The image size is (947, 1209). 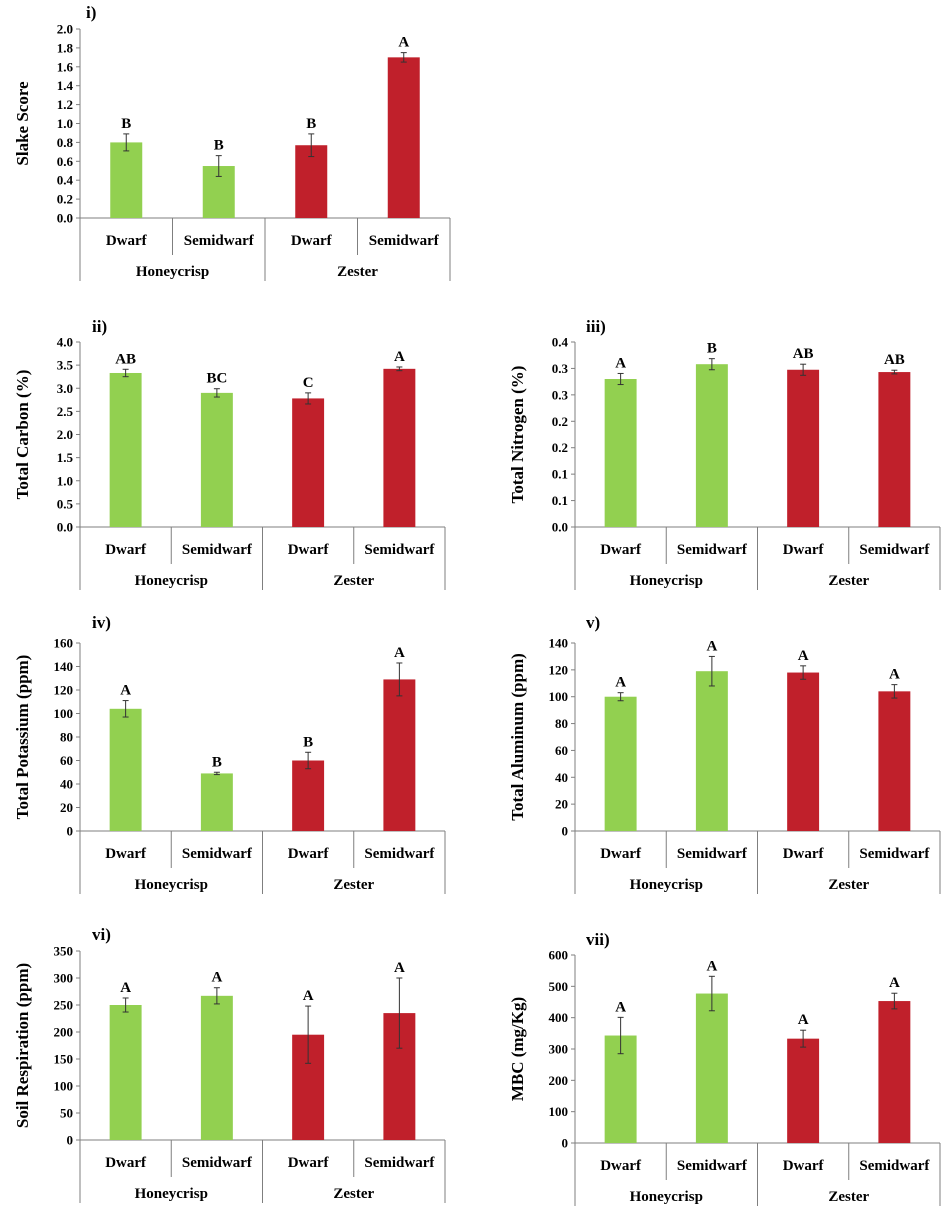 I want to click on panel-title: vi), so click(x=101, y=934).